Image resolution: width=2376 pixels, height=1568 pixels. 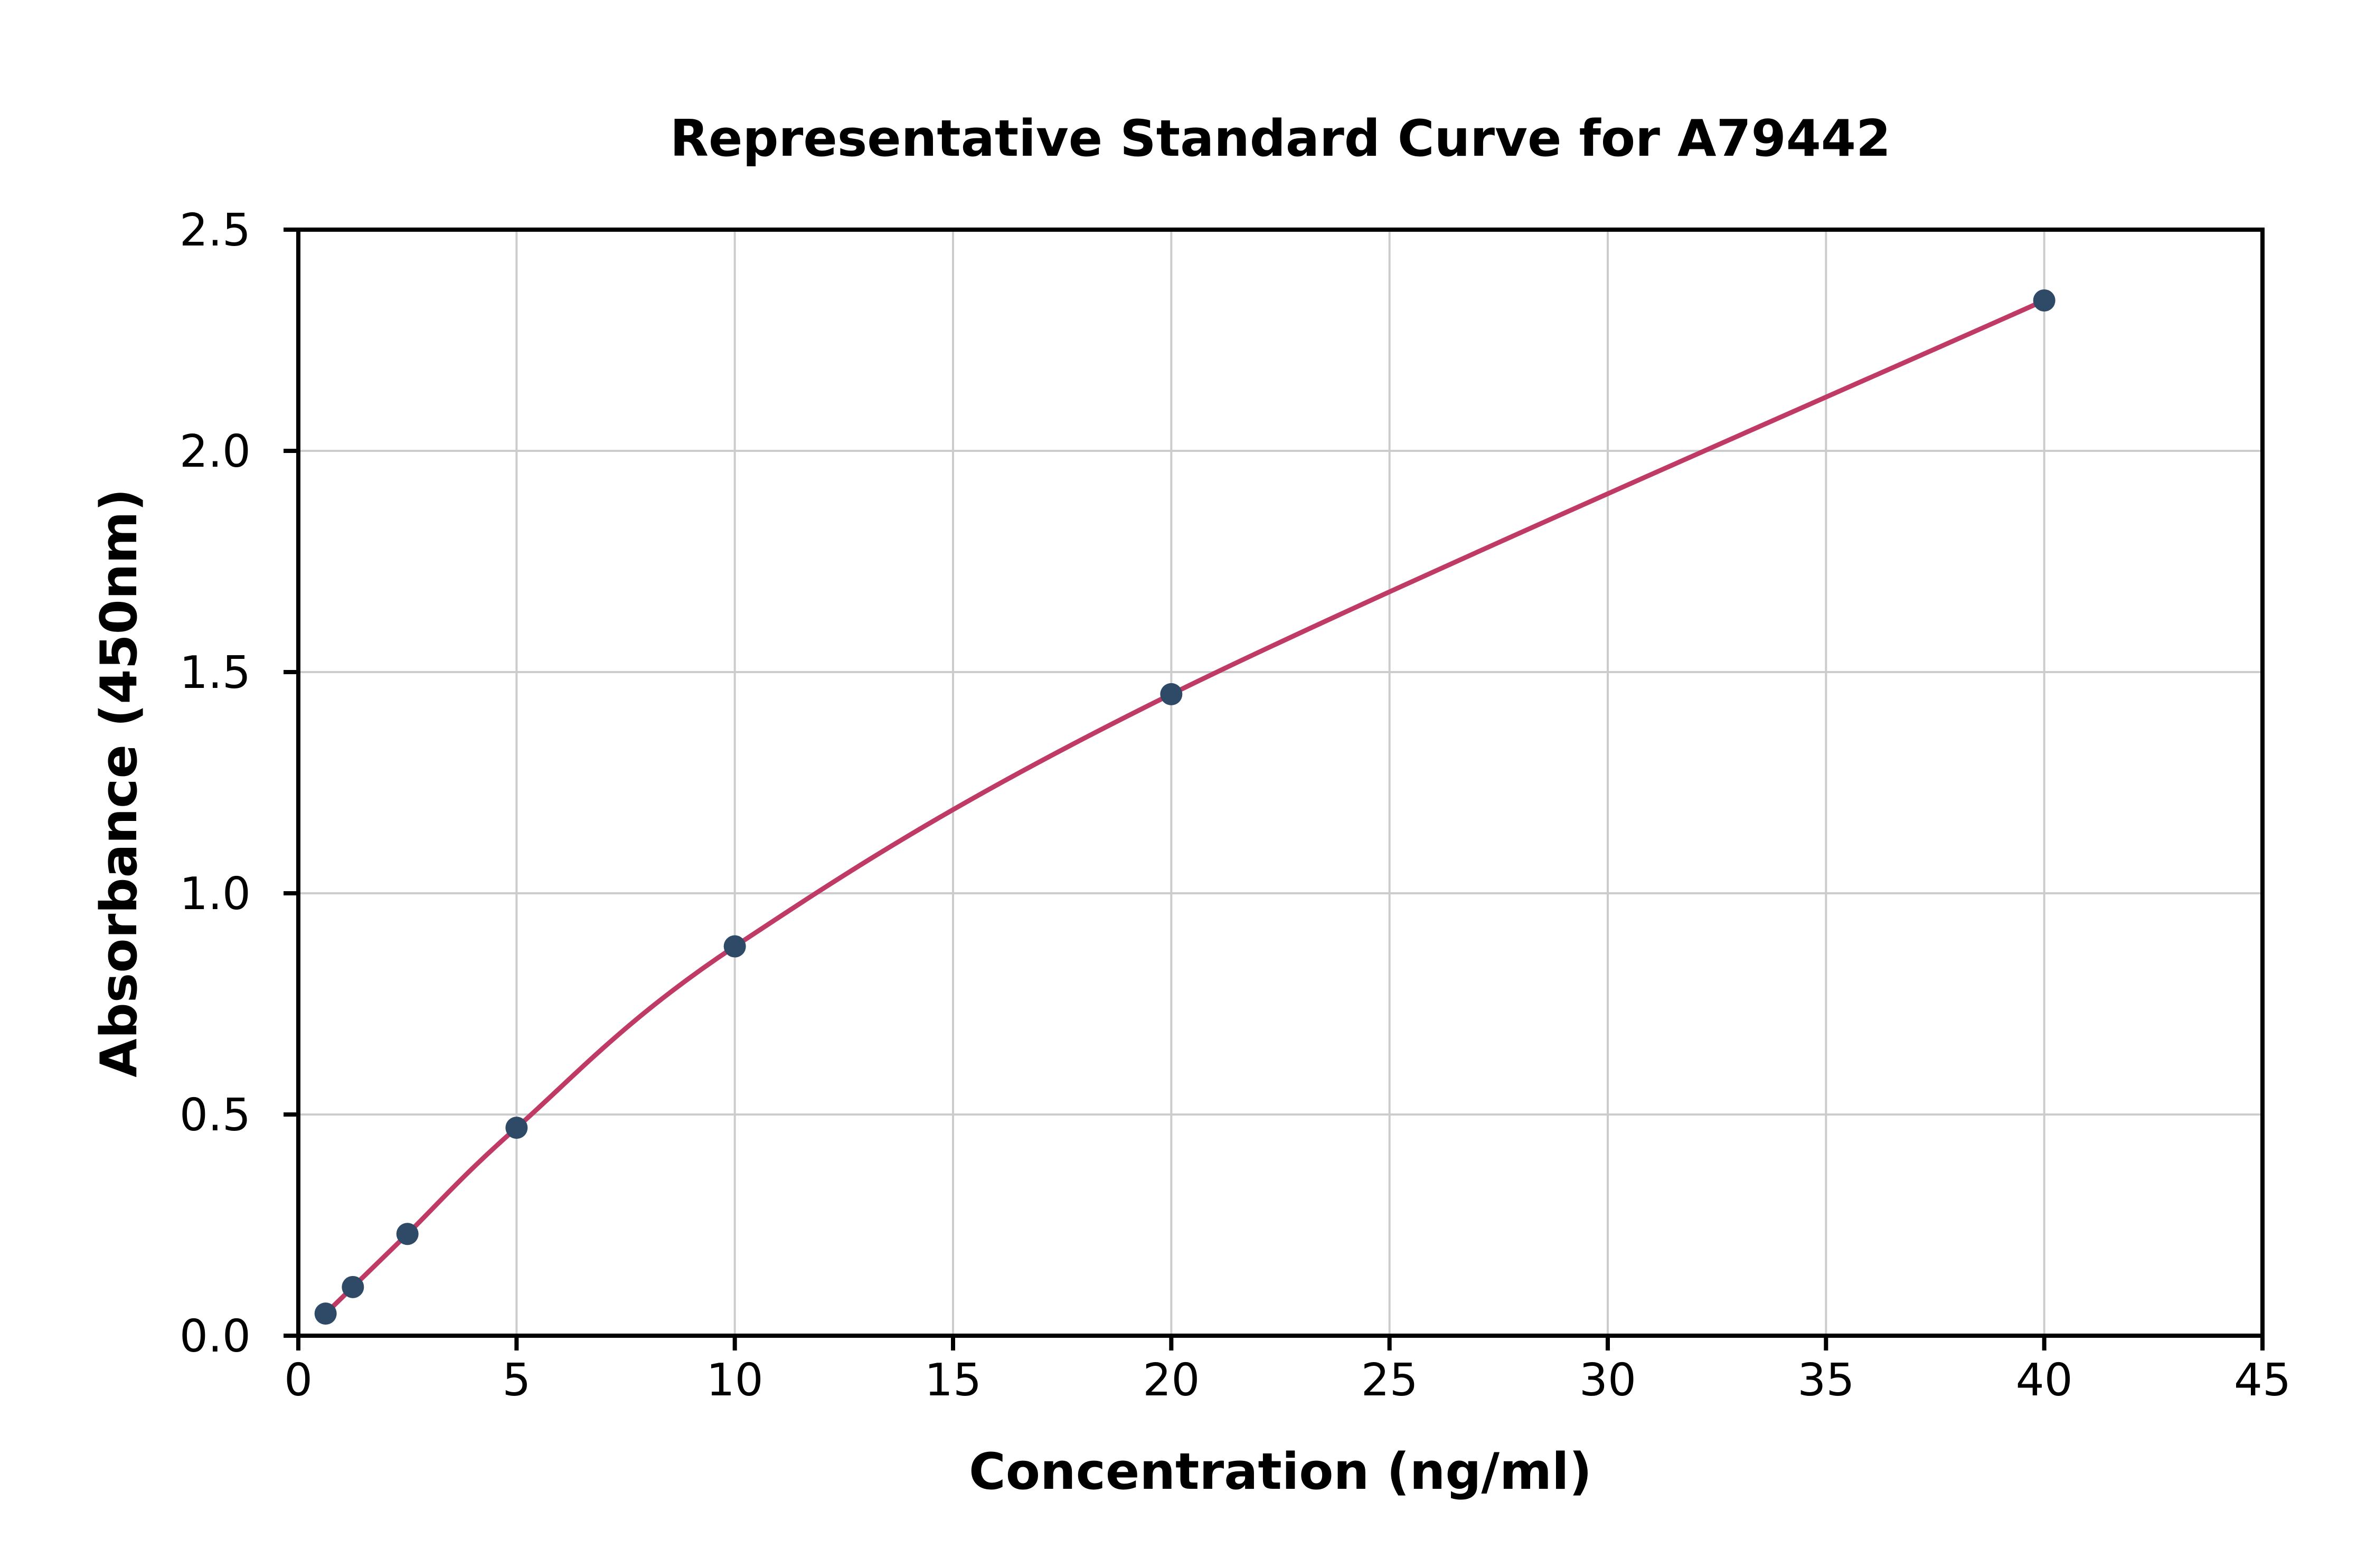 What do you see at coordinates (299, 1380) in the screenshot?
I see `x-tick-label: 0` at bounding box center [299, 1380].